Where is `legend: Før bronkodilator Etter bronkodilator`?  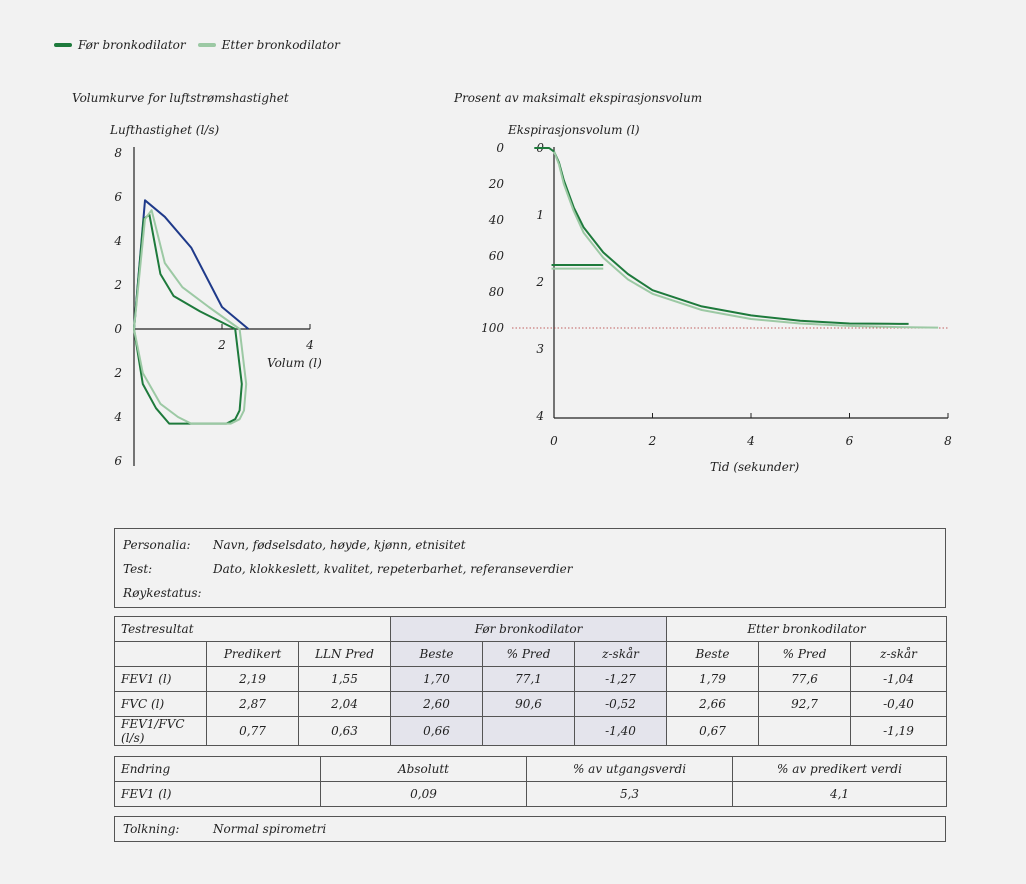
legend: Før bronkodilator Etter bronkodilator is located at coordinates (203, 45).